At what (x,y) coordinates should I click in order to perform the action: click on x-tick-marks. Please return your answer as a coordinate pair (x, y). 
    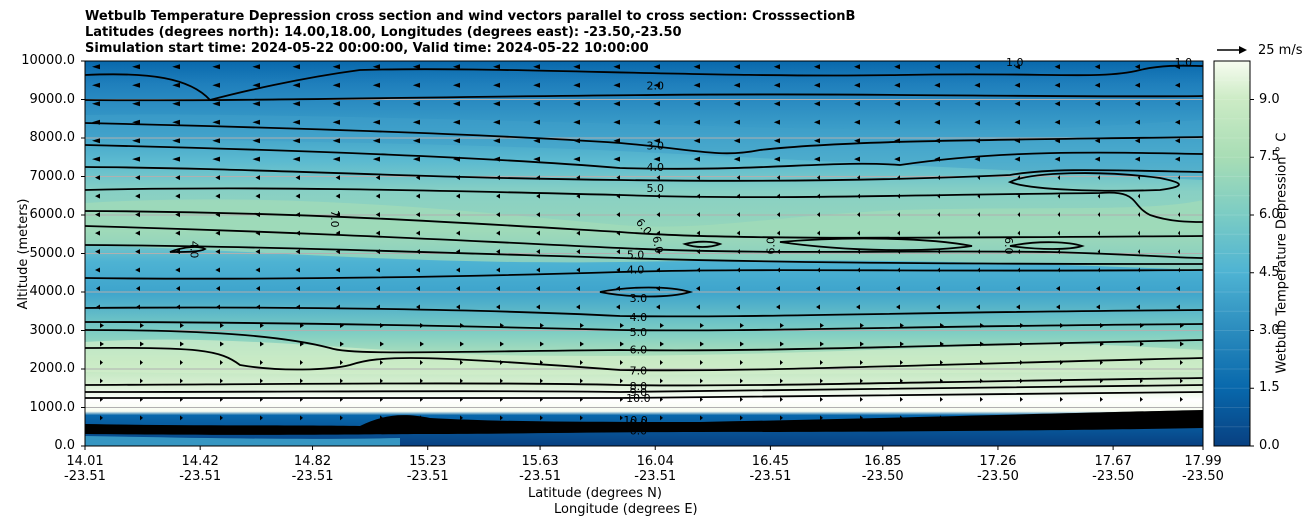
    Looking at the image, I should click on (644, 448).